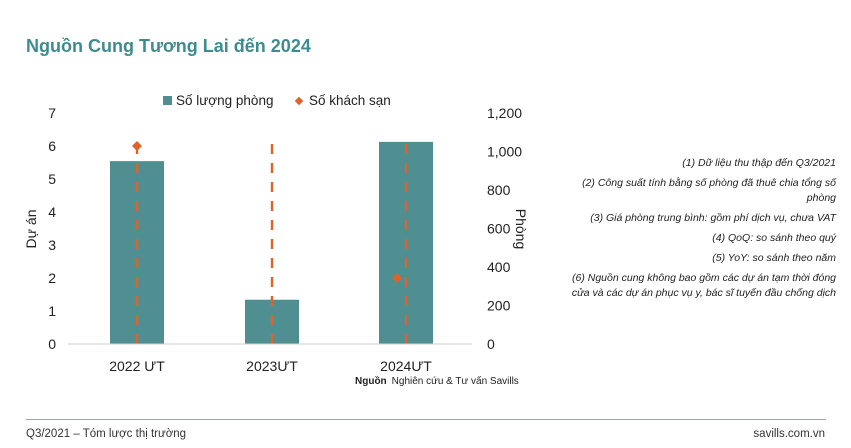 This screenshot has height=448, width=851. Describe the element at coordinates (499, 267) in the screenshot. I see `right-tick-label: 400` at that location.